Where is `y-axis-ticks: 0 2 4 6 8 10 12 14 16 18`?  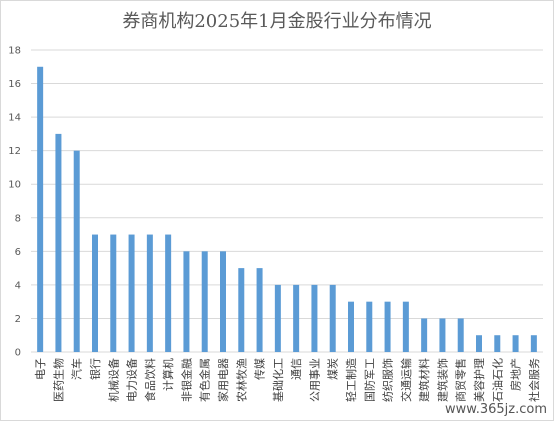
y-axis-ticks: 0 2 4 6 8 10 12 14 16 18 is located at coordinates (14, 202).